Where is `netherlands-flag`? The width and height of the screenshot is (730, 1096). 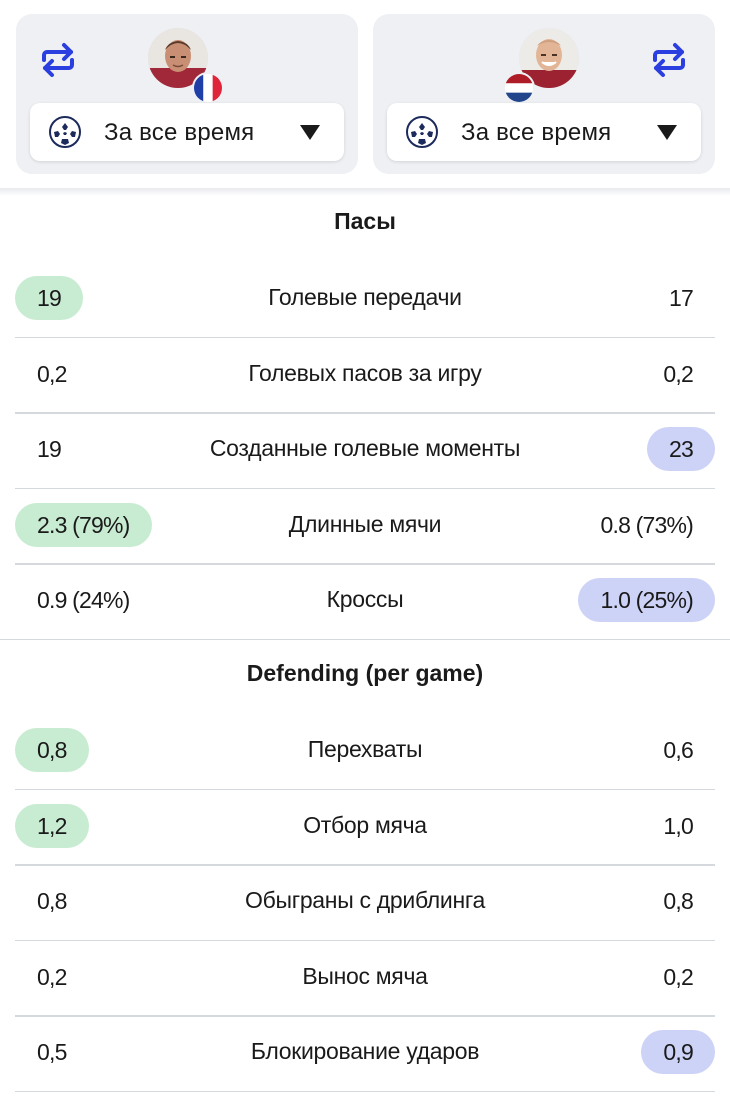
netherlands-flag is located at coordinates (519, 88).